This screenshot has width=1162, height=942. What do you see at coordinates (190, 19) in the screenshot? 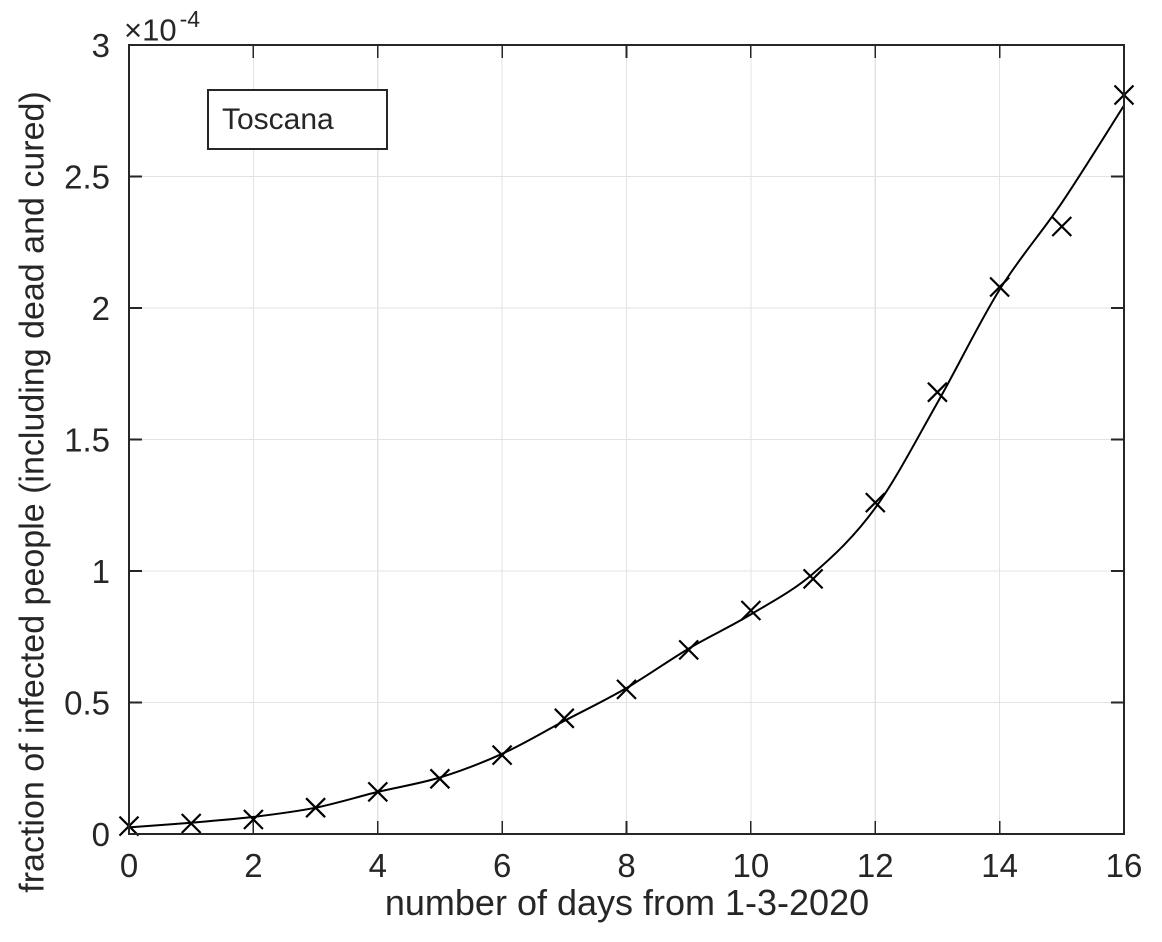
I see `exponent-power: -4` at bounding box center [190, 19].